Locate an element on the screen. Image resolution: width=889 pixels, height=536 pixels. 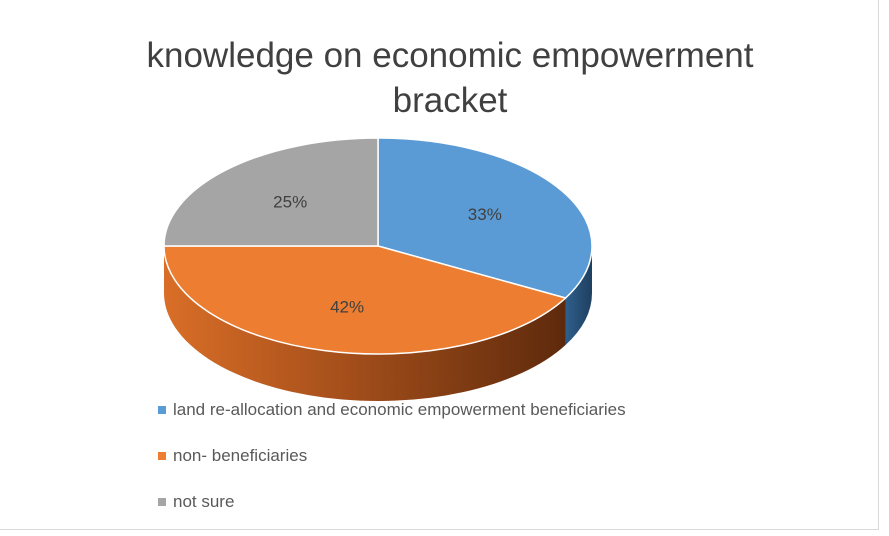
legend-item: not sure is located at coordinates (392, 502).